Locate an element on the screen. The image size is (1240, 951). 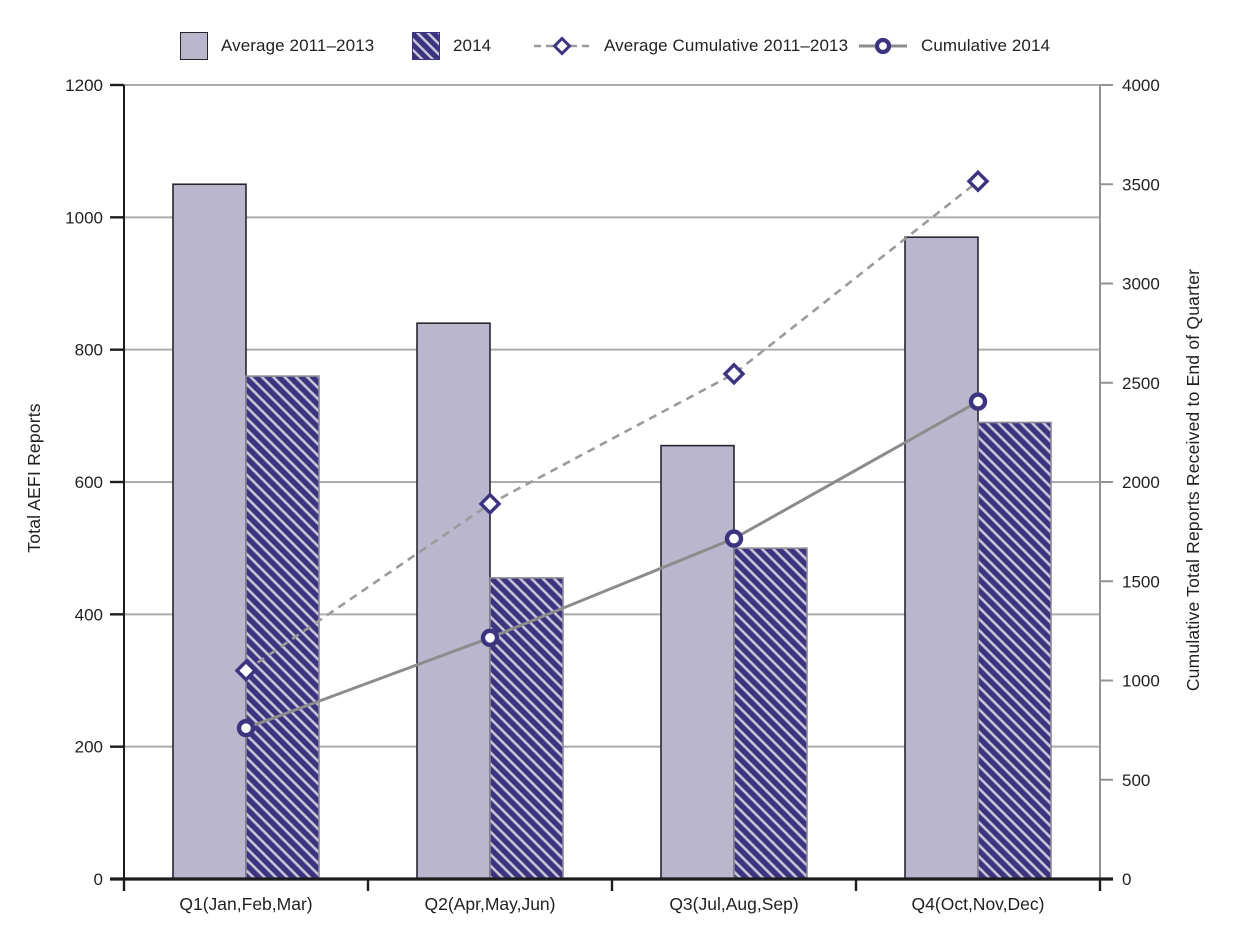
right-tick-label-3500: 3500 is located at coordinates (1141, 184).